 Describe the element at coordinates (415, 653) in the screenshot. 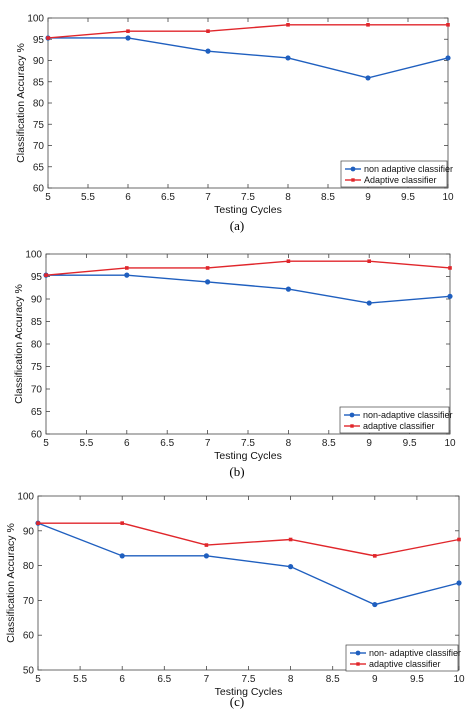

I see `legend-entry-label: non- adaptive classifier` at that location.